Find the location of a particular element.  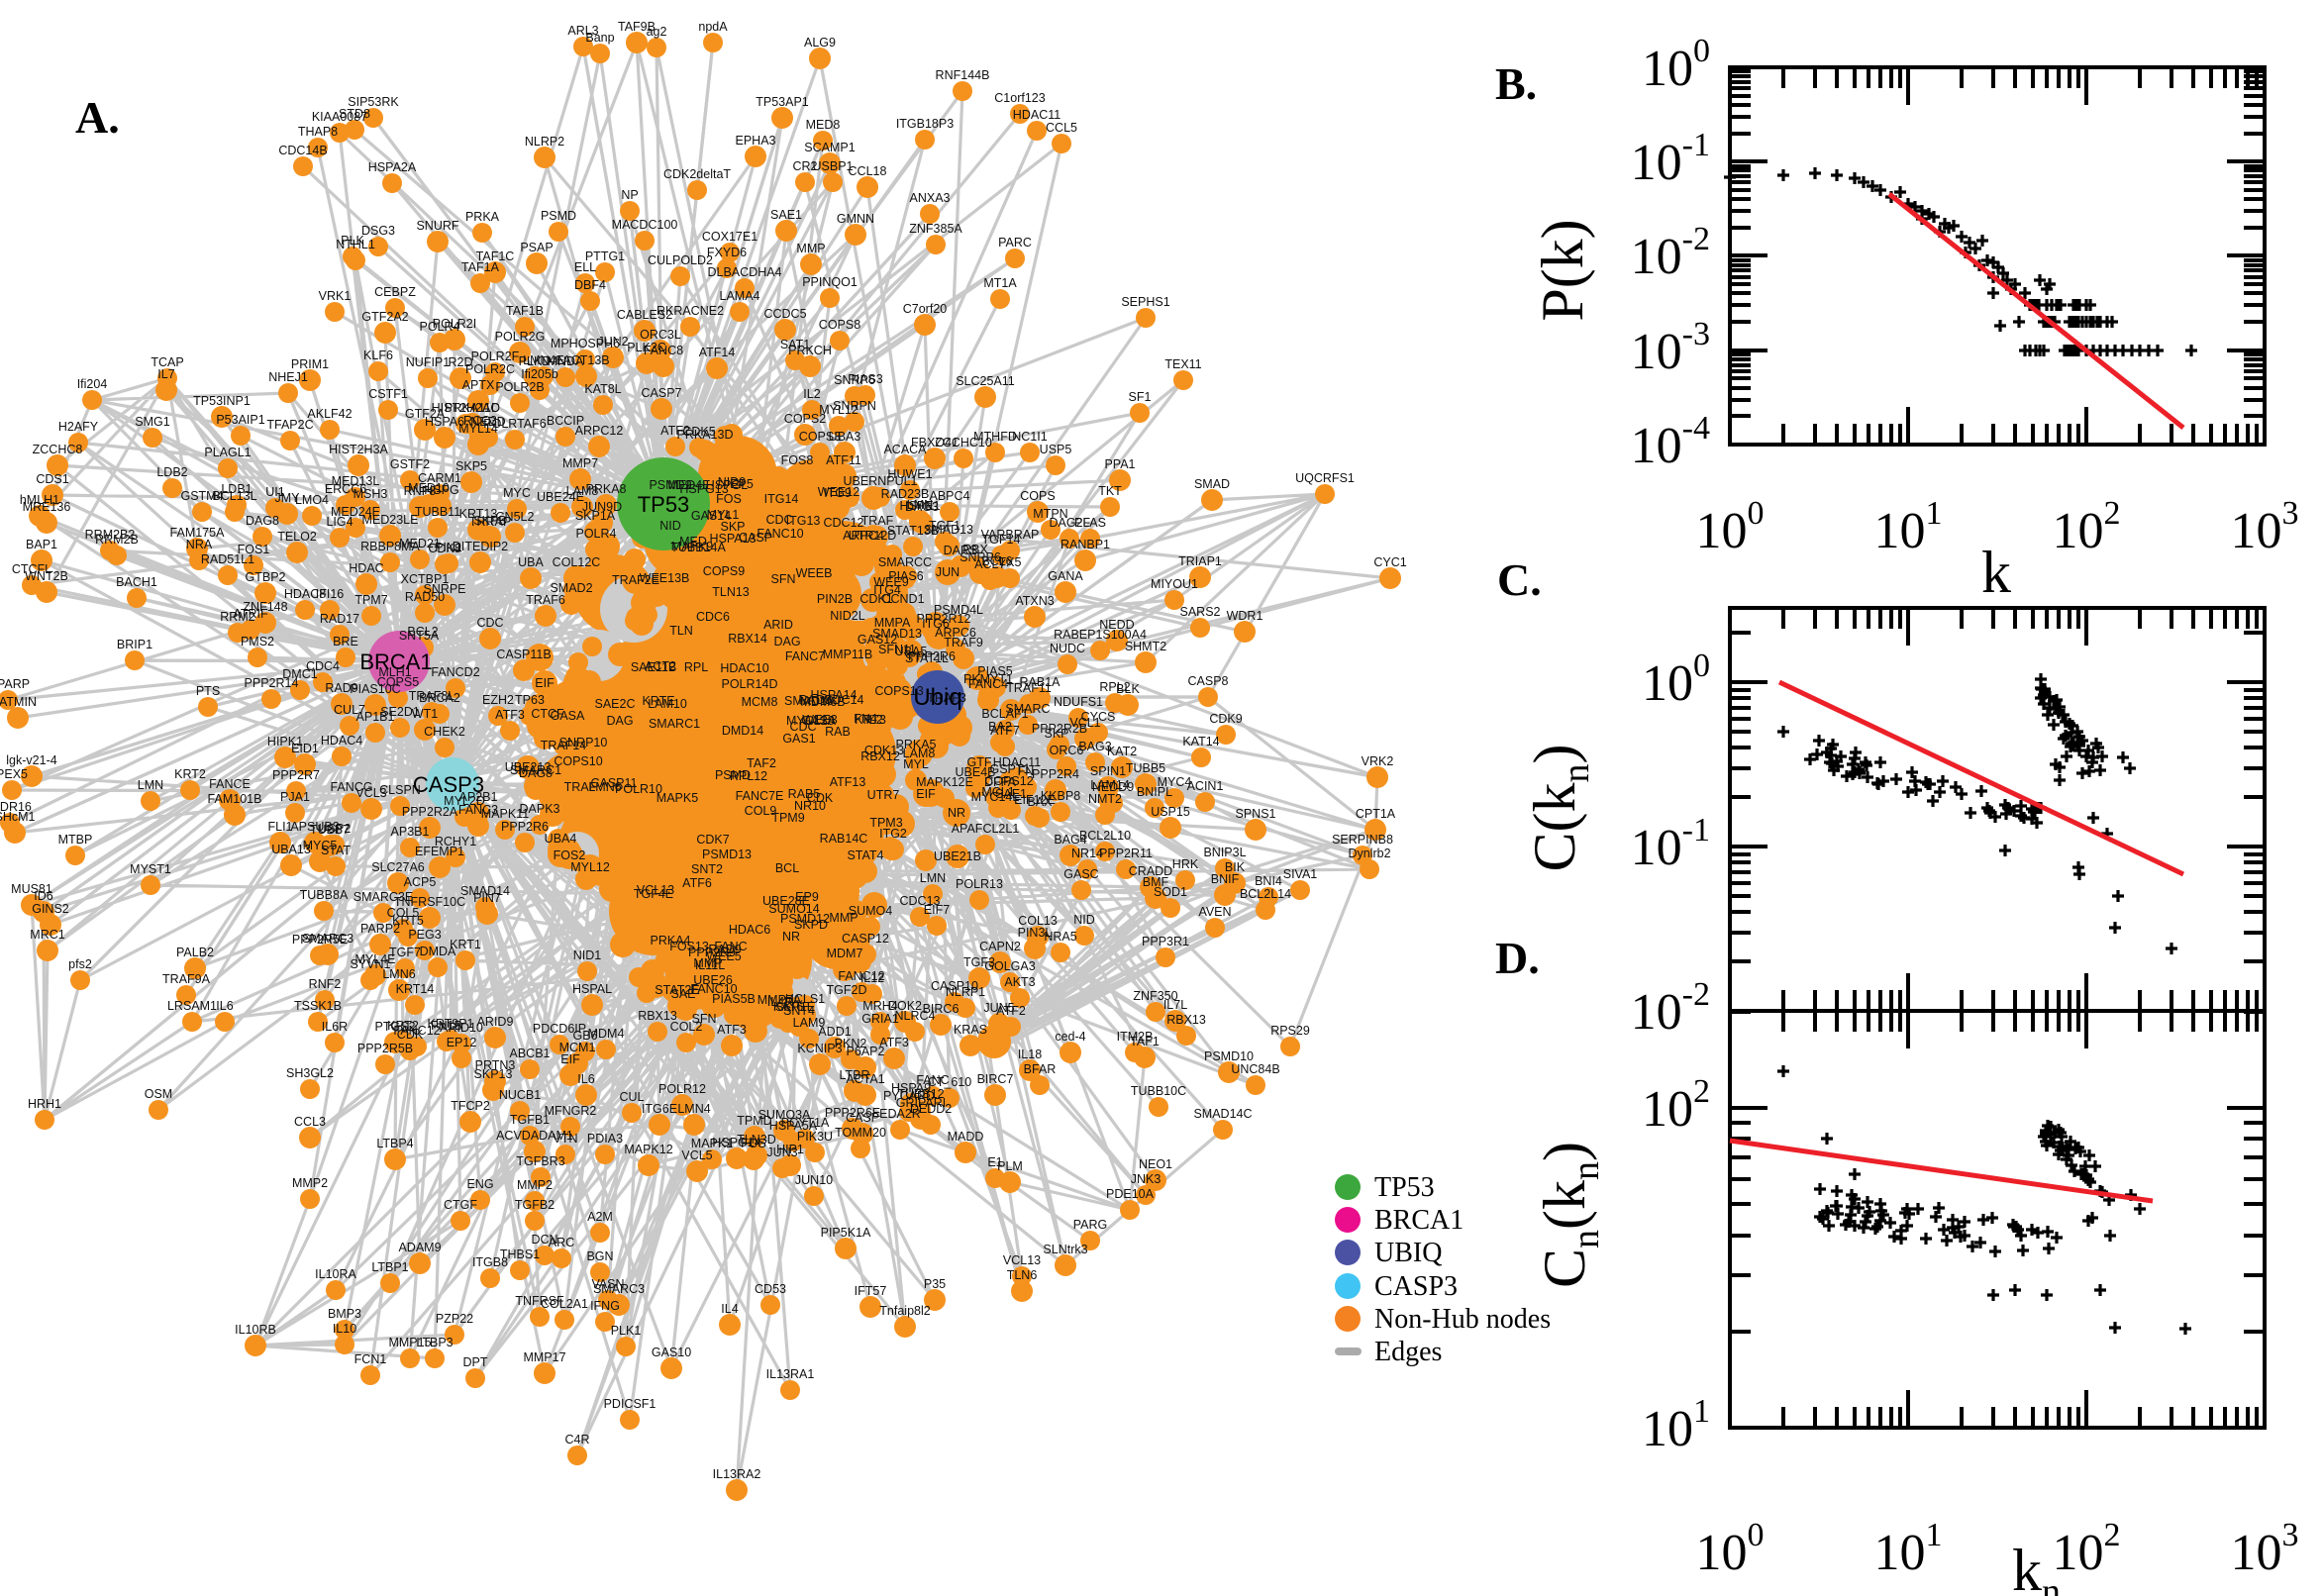

svg-text: NUCB1 is located at coordinates (520, 1095).